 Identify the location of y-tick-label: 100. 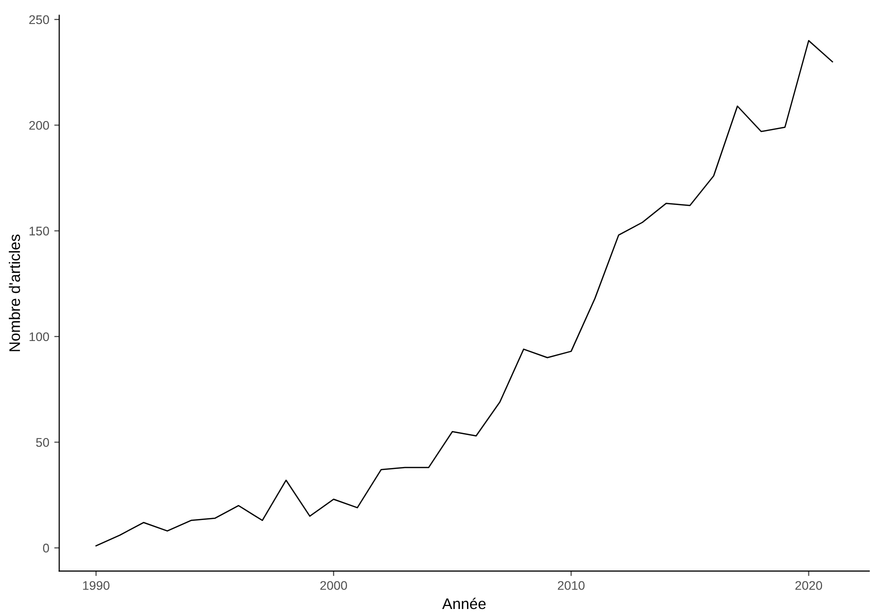
(40, 337).